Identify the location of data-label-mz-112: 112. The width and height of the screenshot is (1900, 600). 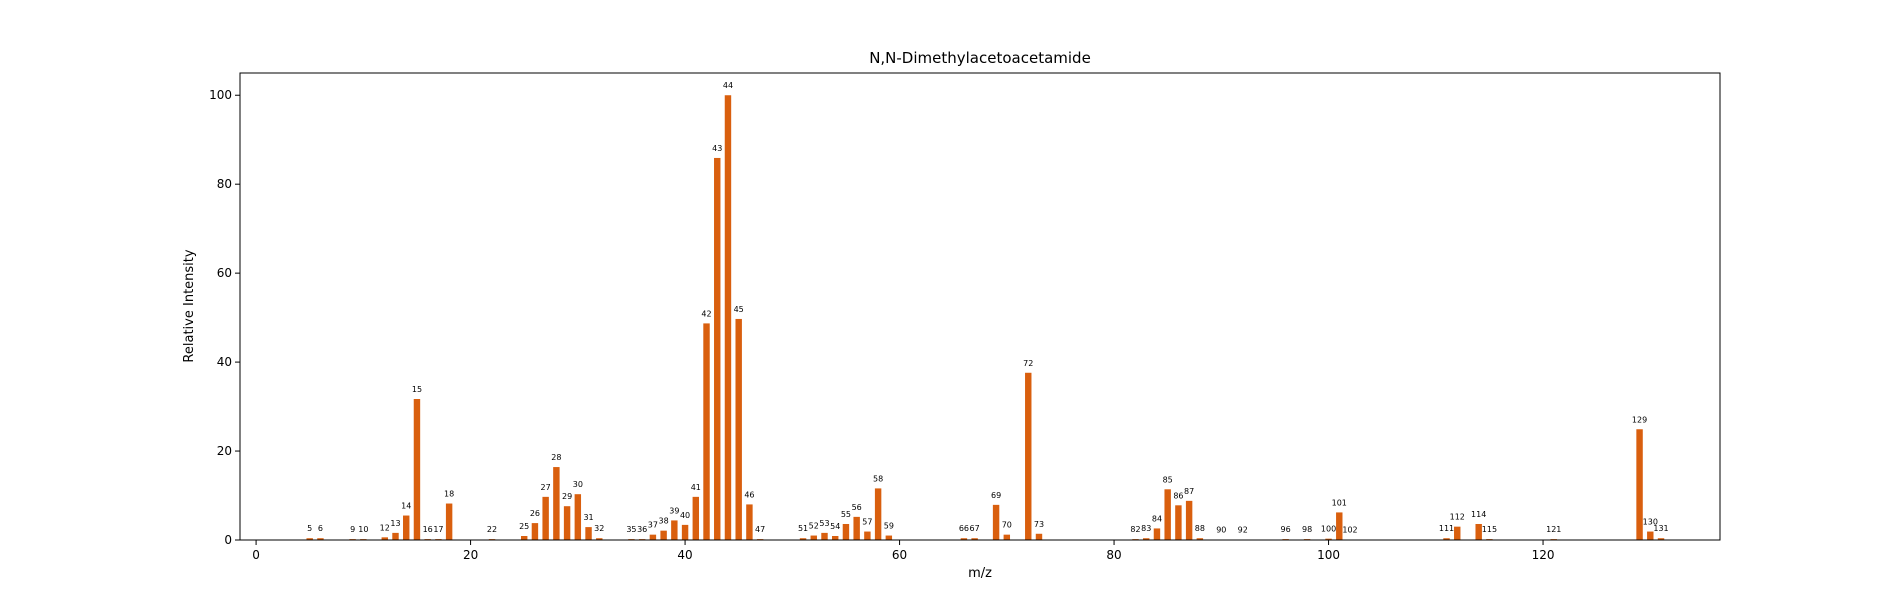
(1457, 517).